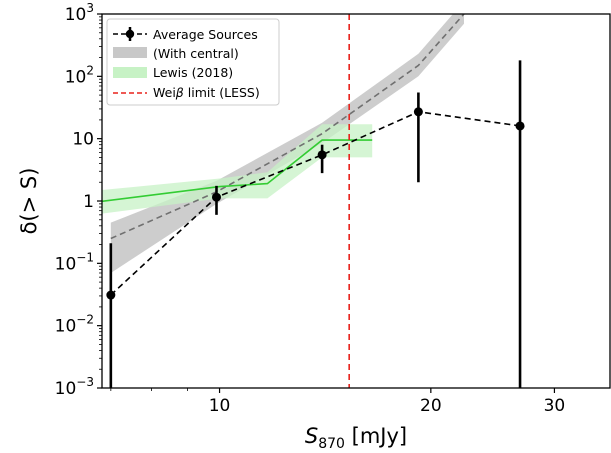  What do you see at coordinates (220, 406) in the screenshot?
I see `x-tick-label-0: 10` at bounding box center [220, 406].